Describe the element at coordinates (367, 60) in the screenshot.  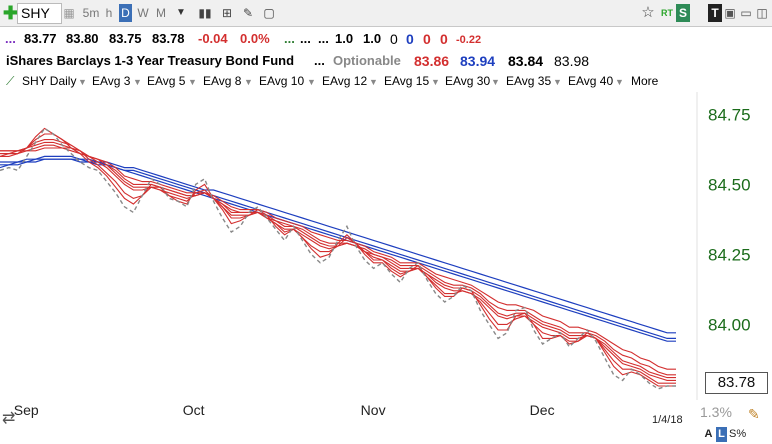
I see `optionable-label: Optionable` at that location.